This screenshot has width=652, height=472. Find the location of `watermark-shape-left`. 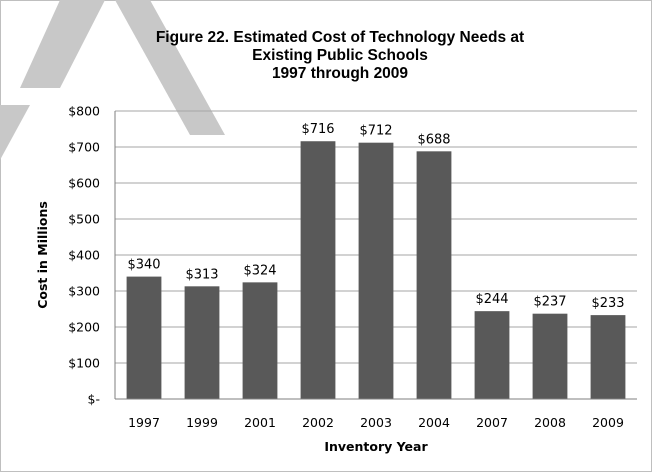

watermark-shape-left is located at coordinates (15, 132).